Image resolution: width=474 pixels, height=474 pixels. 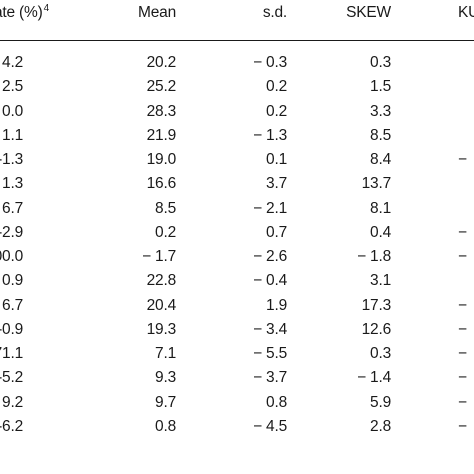 I want to click on table-row: 2.5 25.2 0.2 1.5, so click(x=237, y=87).